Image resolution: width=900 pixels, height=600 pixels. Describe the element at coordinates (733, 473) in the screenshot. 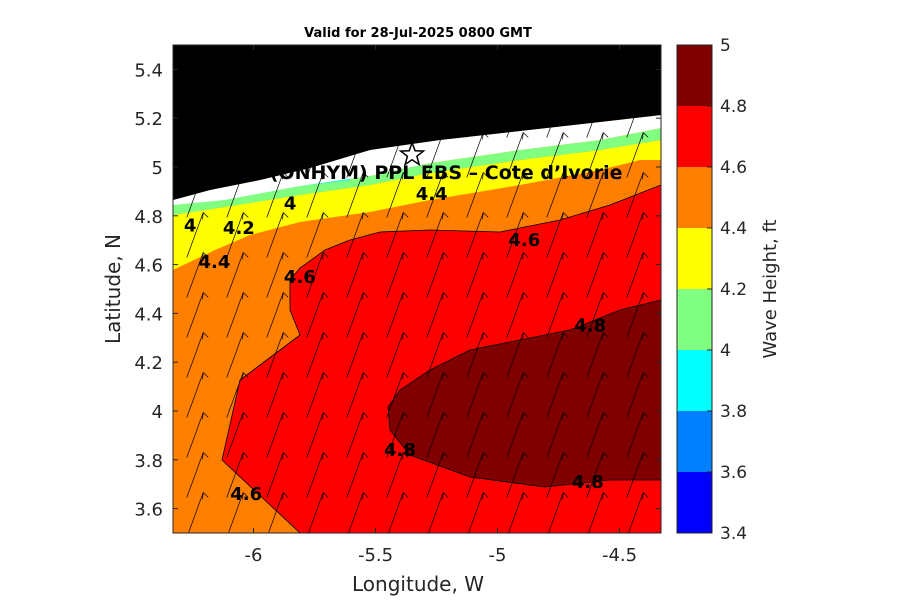

I see `colorbar-tick-label: 3.6` at that location.